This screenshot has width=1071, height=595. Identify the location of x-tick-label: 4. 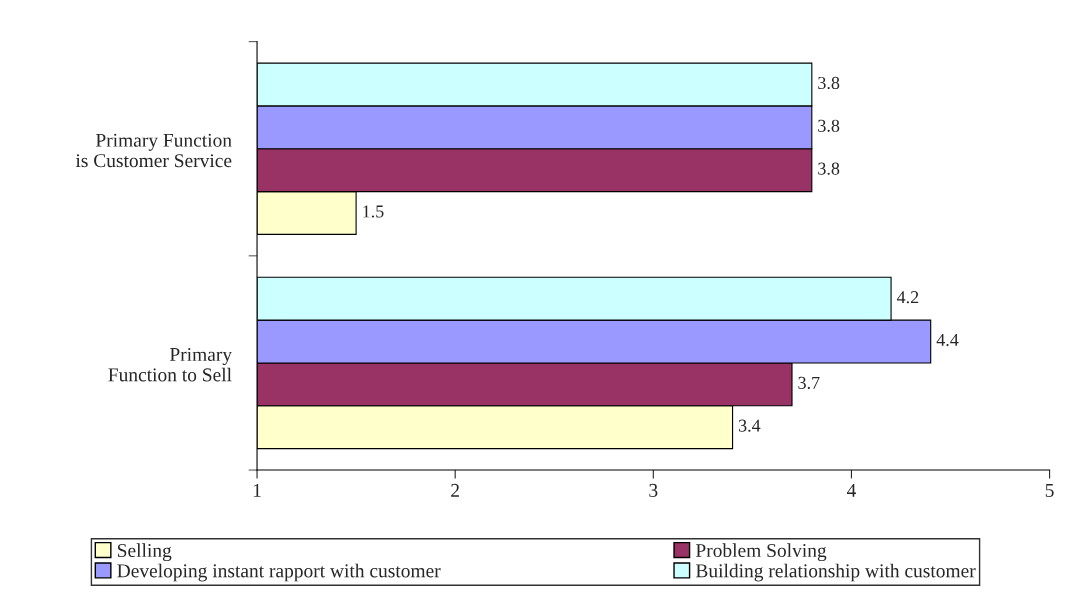
(851, 490).